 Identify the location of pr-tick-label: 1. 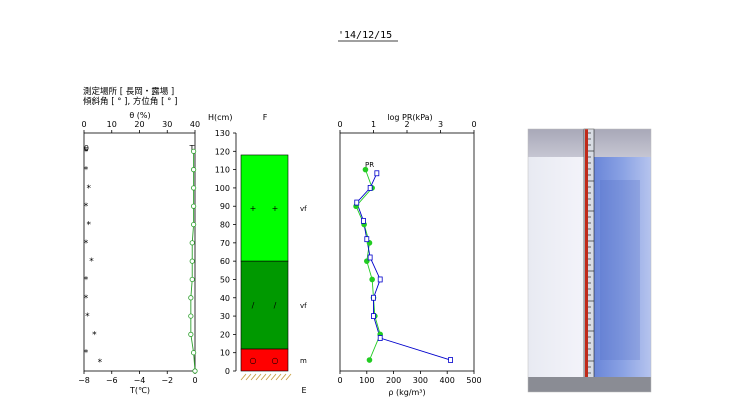
(373, 124).